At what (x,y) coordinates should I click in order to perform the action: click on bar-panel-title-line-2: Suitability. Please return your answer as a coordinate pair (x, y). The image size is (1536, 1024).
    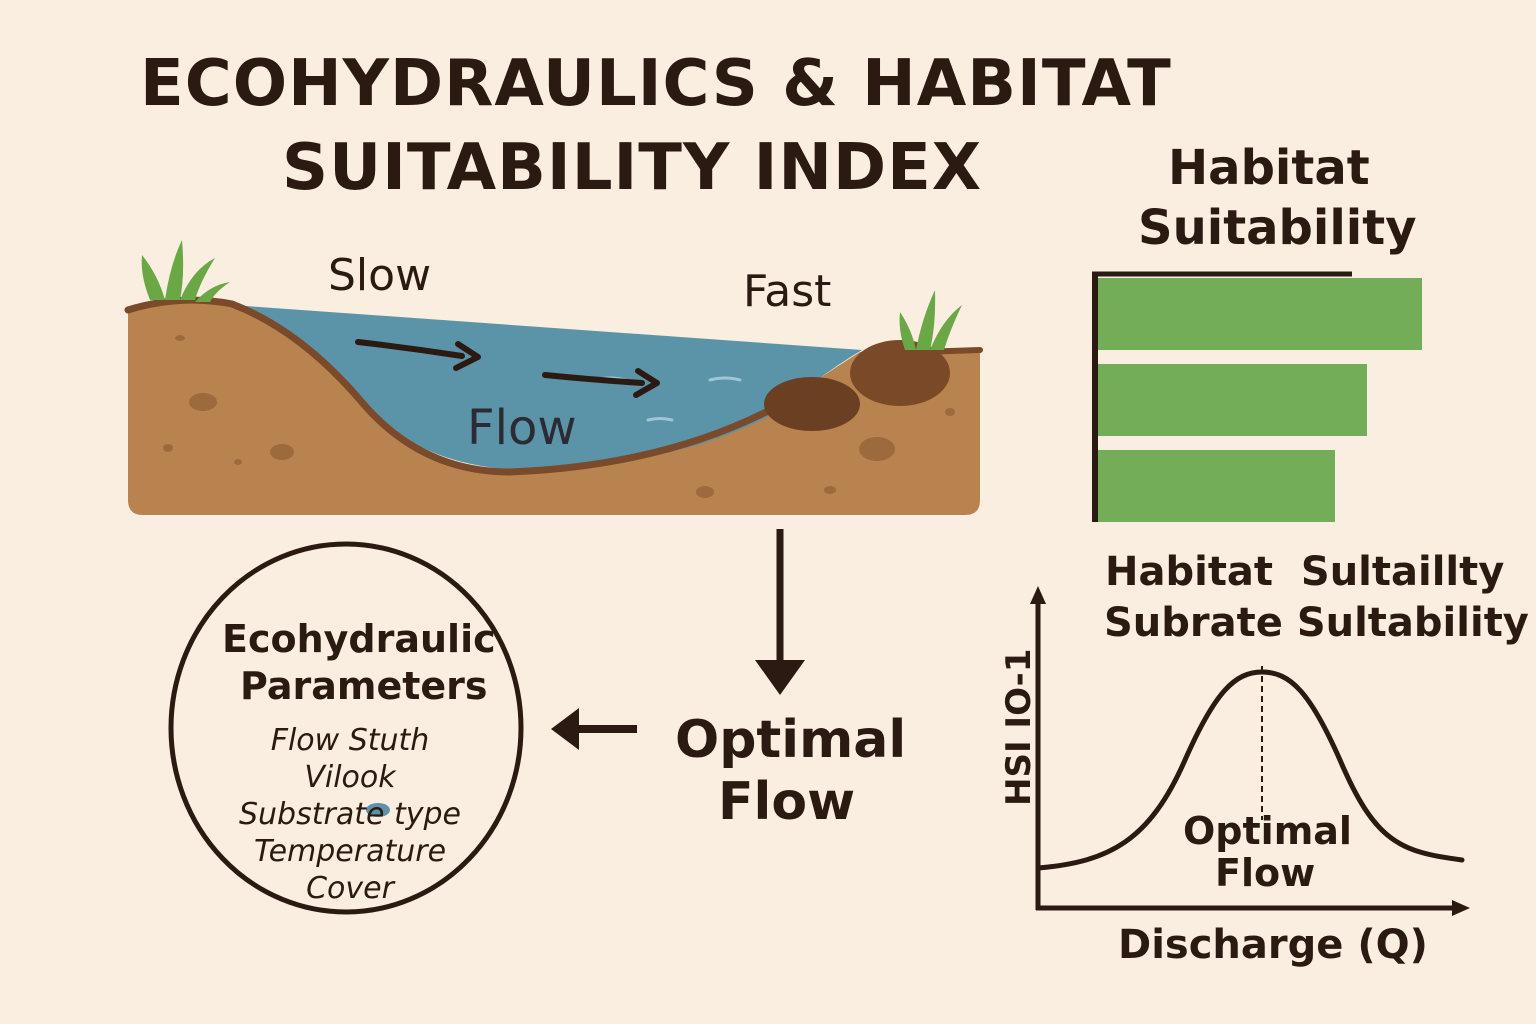
    Looking at the image, I should click on (1277, 228).